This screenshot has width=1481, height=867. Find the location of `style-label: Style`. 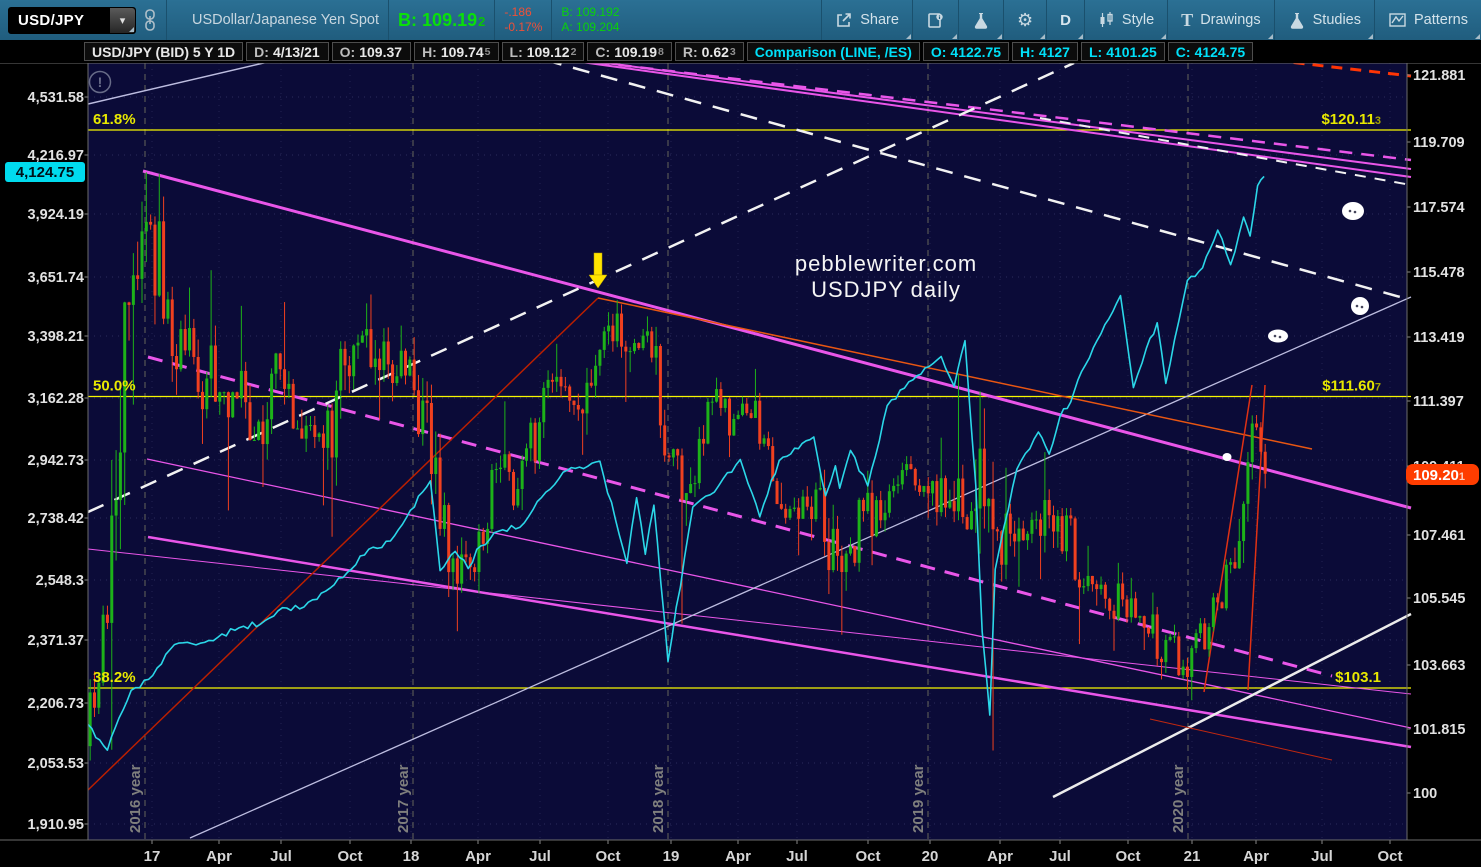

style-label: Style is located at coordinates (1138, 20).